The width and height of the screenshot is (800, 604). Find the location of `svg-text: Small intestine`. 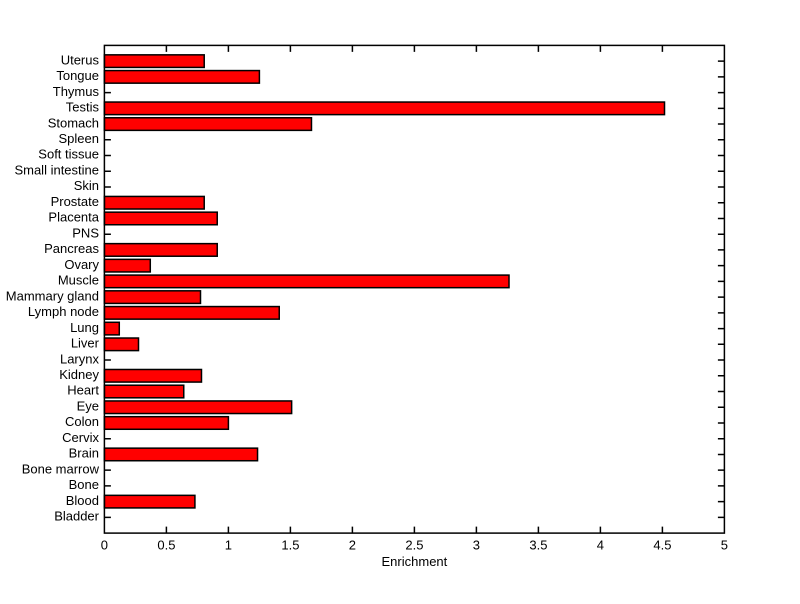

svg-text: Small intestine is located at coordinates (56, 169).